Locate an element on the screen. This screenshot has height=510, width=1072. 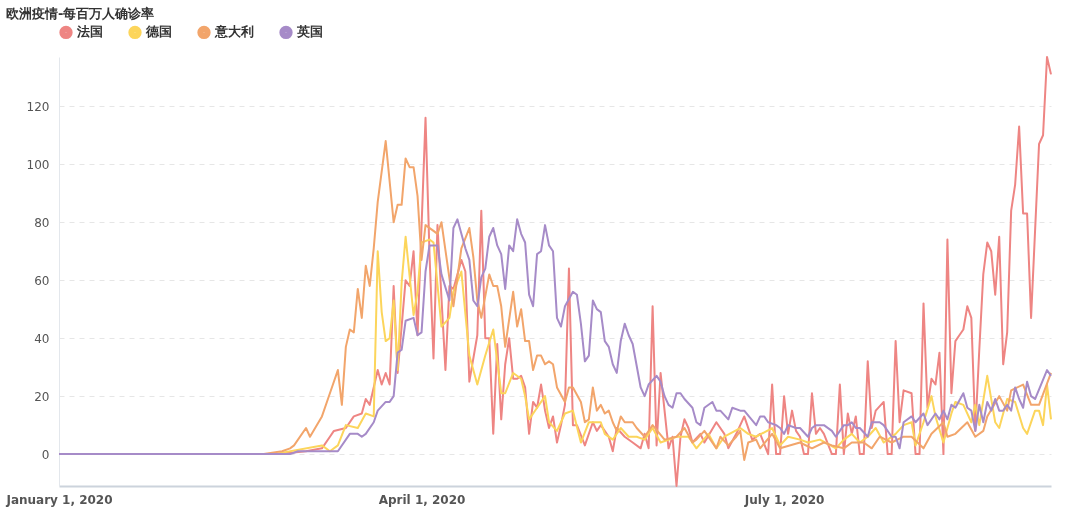
legend-label: 法国 is located at coordinates (89, 32).